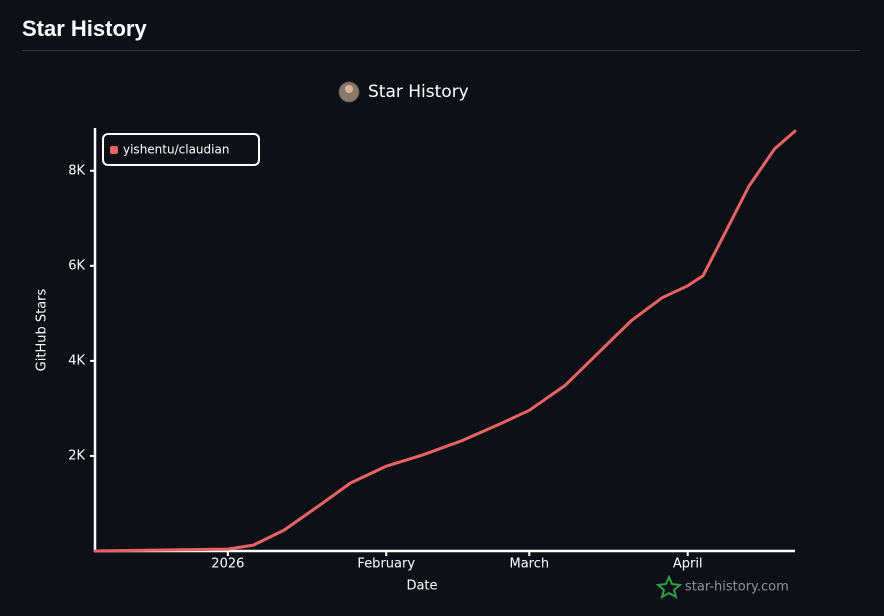 This screenshot has height=616, width=884. Describe the element at coordinates (737, 587) in the screenshot. I see `watermark: star-history.com` at that location.